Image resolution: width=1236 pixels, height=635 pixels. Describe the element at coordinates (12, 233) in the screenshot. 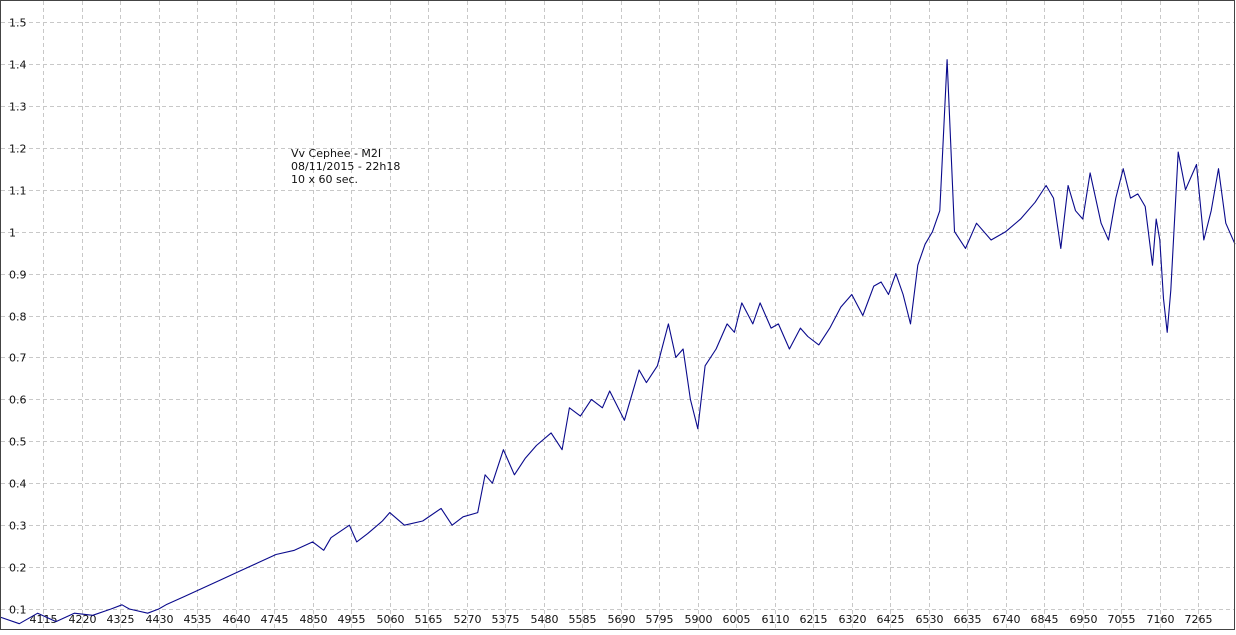

I see `y-tick-label: 1` at that location.